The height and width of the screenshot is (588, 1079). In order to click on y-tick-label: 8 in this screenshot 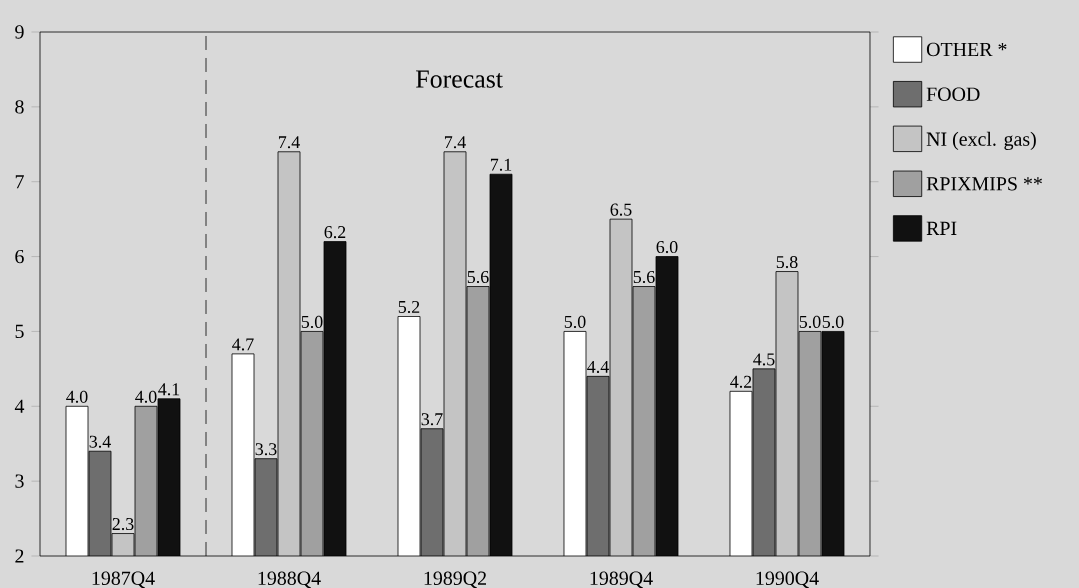, I will do `click(19, 107)`.